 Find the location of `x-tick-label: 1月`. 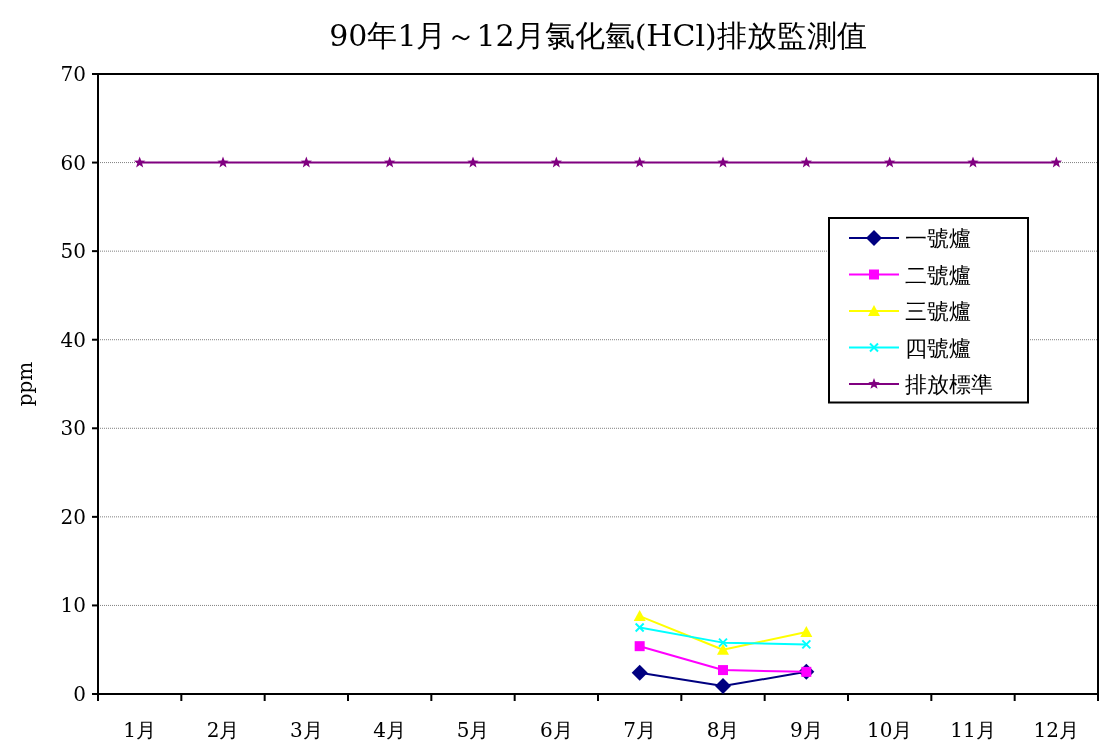

x-tick-label: 1月 is located at coordinates (140, 730).